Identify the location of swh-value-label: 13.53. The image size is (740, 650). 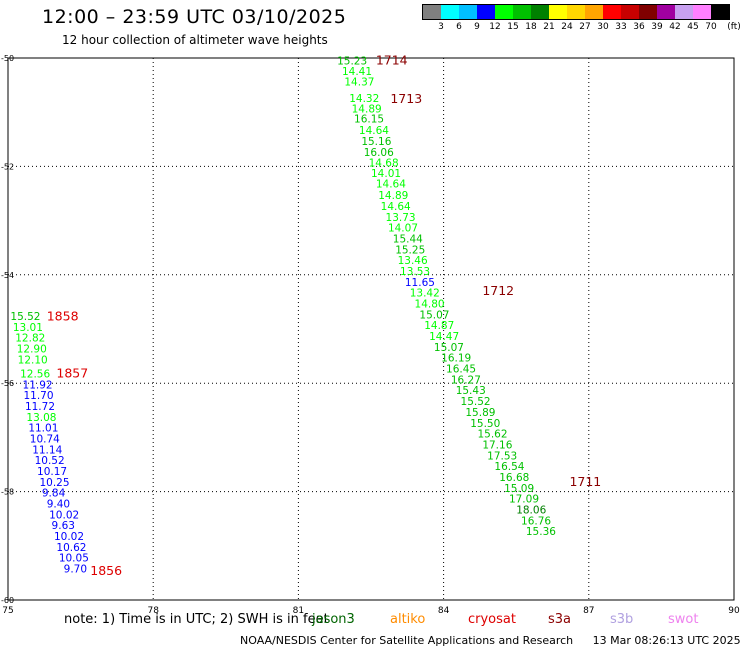
(415, 272).